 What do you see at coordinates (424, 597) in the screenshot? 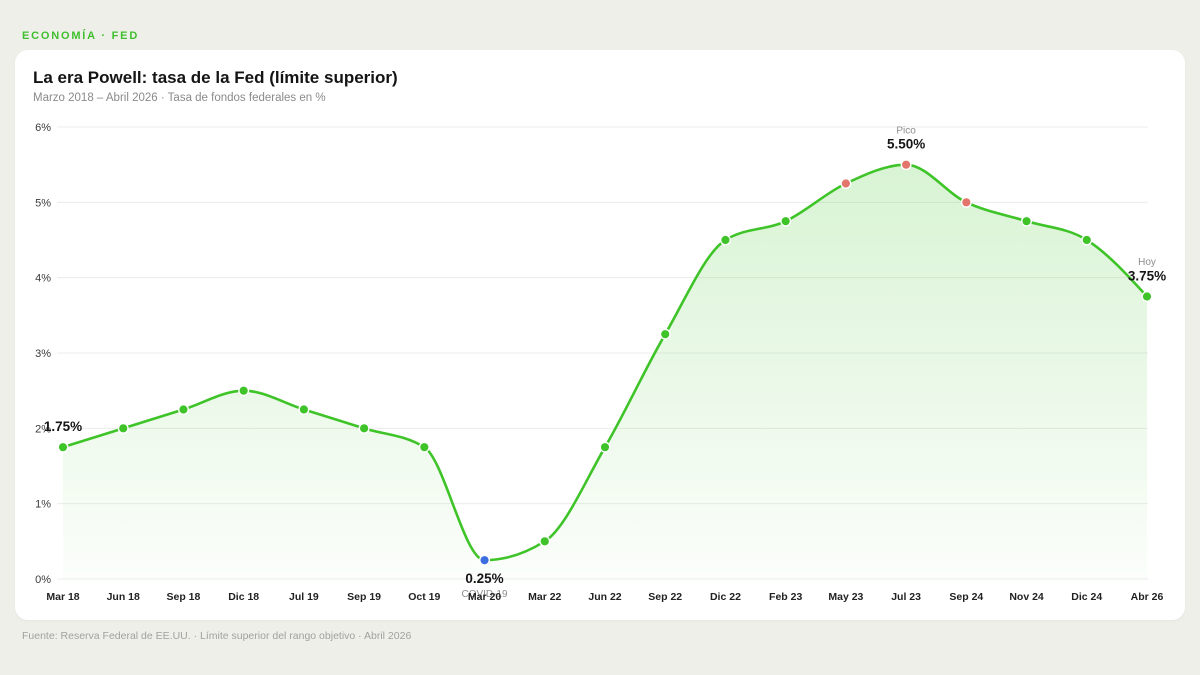
I see `x-tick-label: Oct 19` at bounding box center [424, 597].